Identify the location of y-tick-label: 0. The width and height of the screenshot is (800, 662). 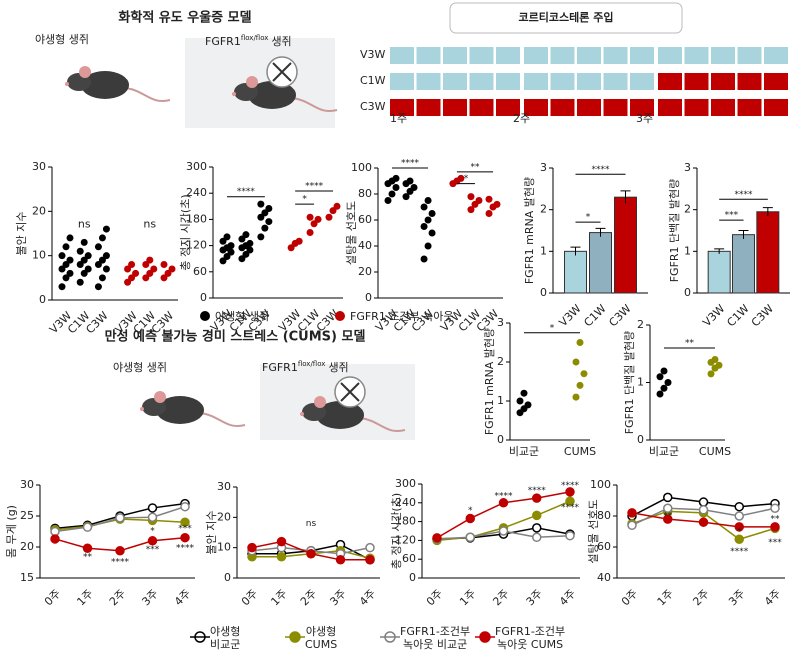
(227, 577).